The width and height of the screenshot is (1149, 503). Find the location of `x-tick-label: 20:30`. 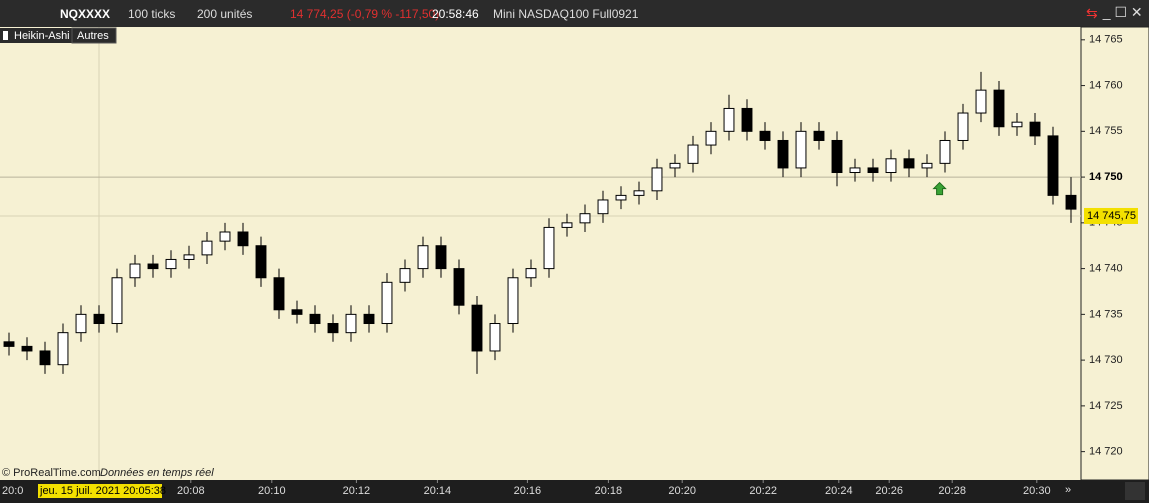

x-tick-label: 20:30 is located at coordinates (1037, 491).